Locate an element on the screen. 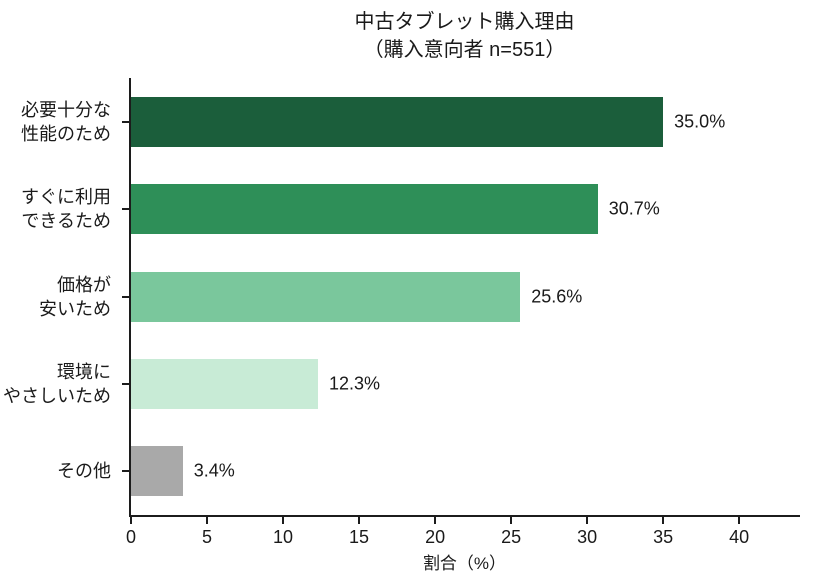  chart-title-line1: 中古タブレット購入理由 is located at coordinates (464, 22).